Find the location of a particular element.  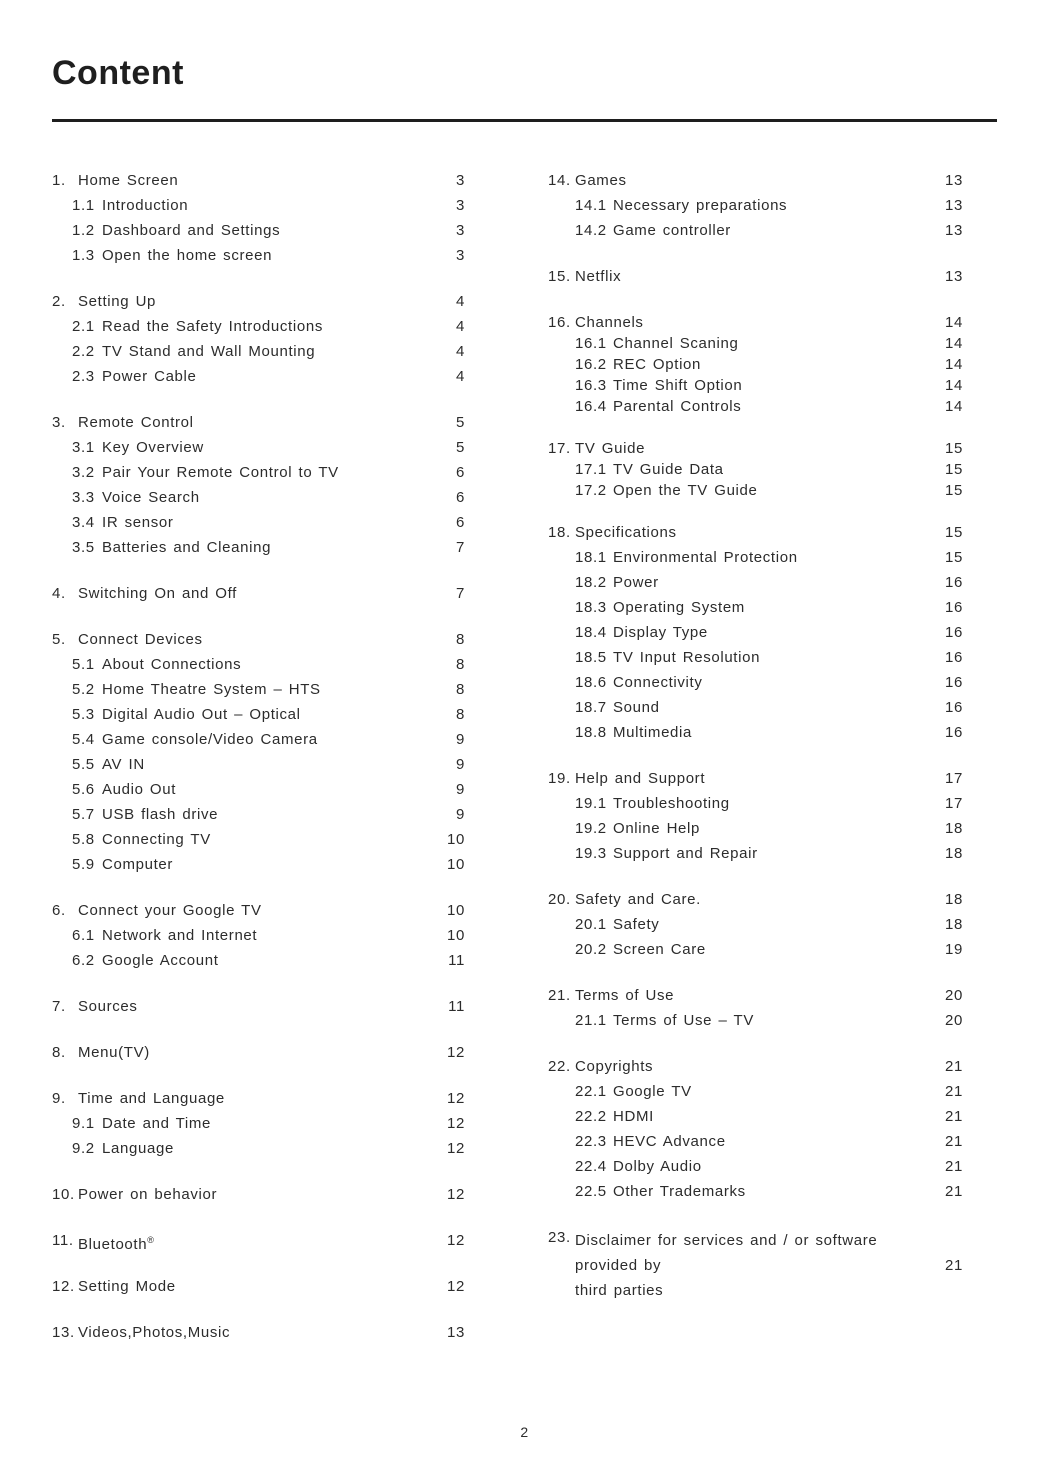

entry-label: Sources is located at coordinates (263, 1006).